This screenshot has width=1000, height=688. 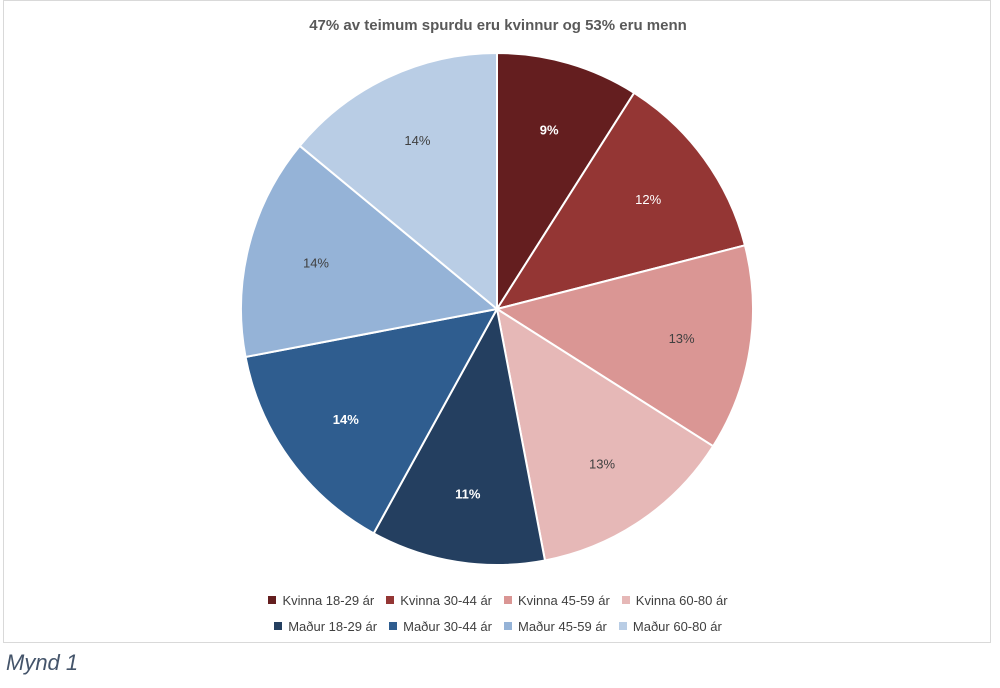 What do you see at coordinates (333, 626) in the screenshot?
I see `legend-label: Maður 18-29 ár` at bounding box center [333, 626].